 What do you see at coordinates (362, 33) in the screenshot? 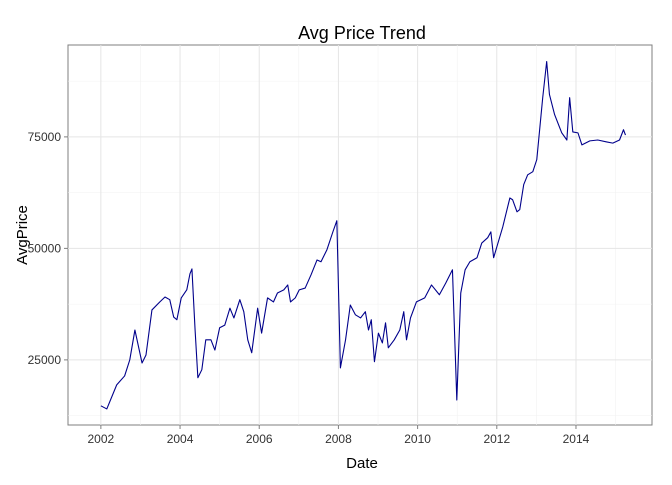
I see `chart-title: Avg Price Trend` at bounding box center [362, 33].